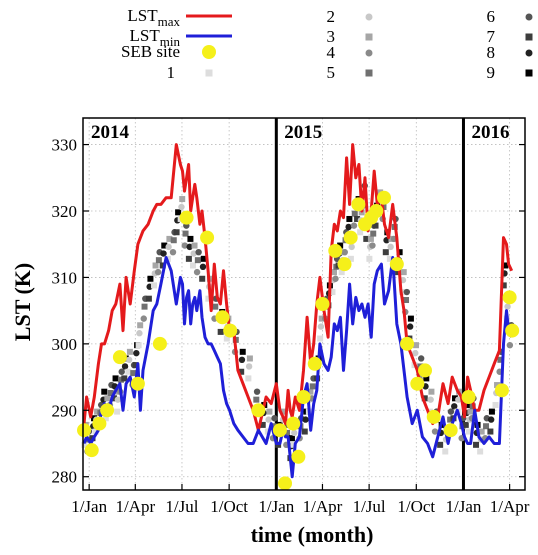 This screenshot has height=555, width=538. Describe the element at coordinates (171, 72) in the screenshot. I see `legend-label: 1` at that location.